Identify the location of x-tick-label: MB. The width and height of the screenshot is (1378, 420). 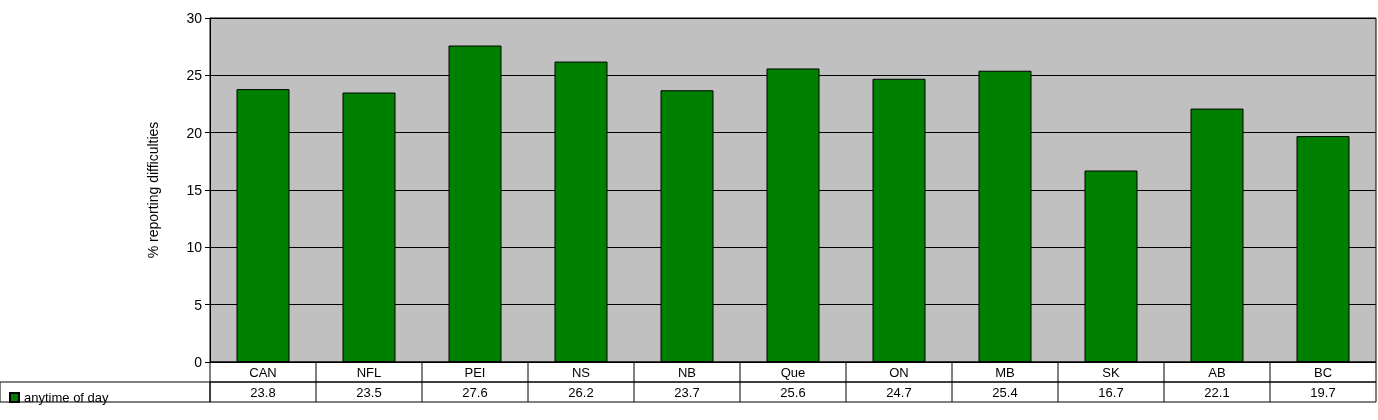
(1005, 372).